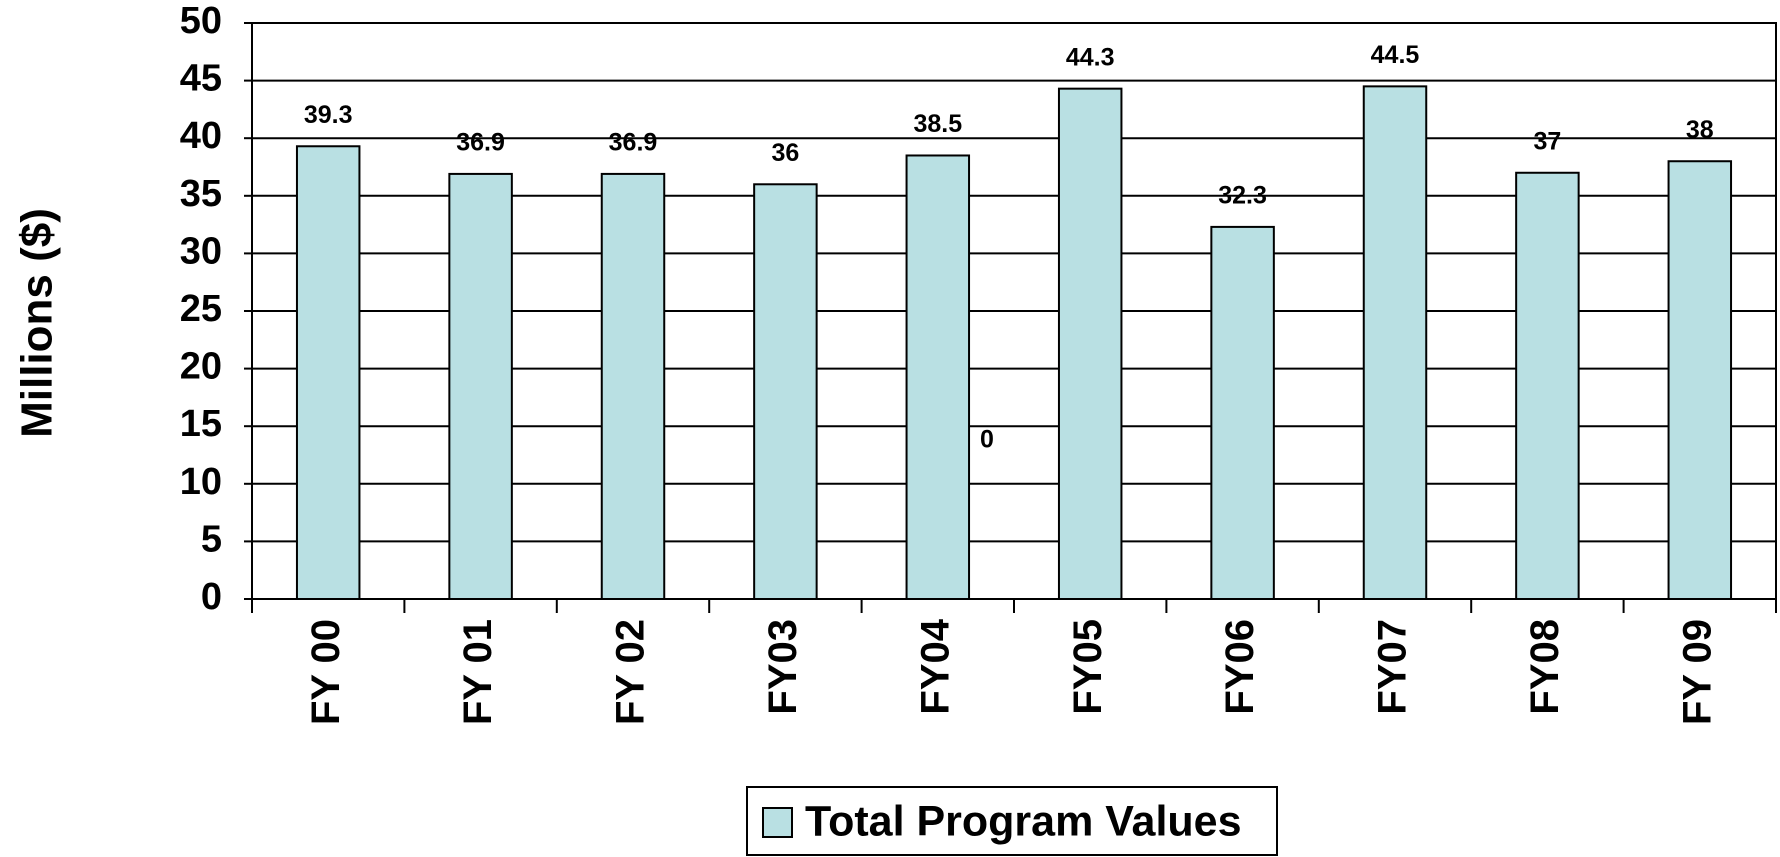 The width and height of the screenshot is (1780, 857). Describe the element at coordinates (201, 136) in the screenshot. I see `y-tick-label: 40` at that location.